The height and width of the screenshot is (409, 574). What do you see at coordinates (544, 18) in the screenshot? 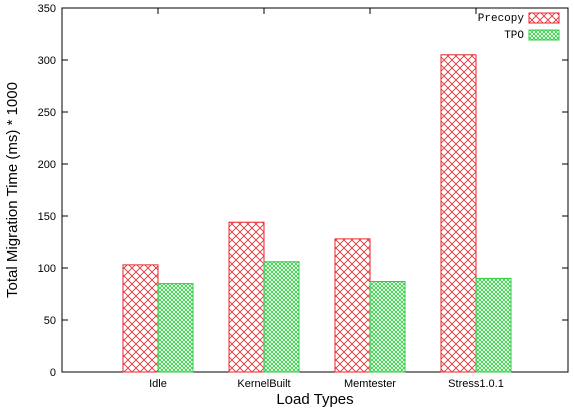
I see `legend-swatch-precopy` at bounding box center [544, 18].